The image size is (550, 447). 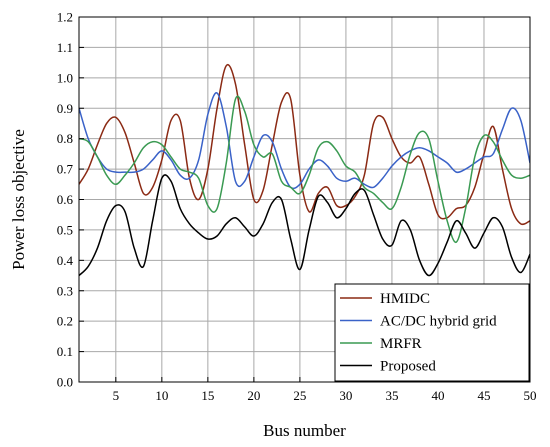 What do you see at coordinates (65, 77) in the screenshot?
I see `y-tick-label: 1.0` at bounding box center [65, 77].